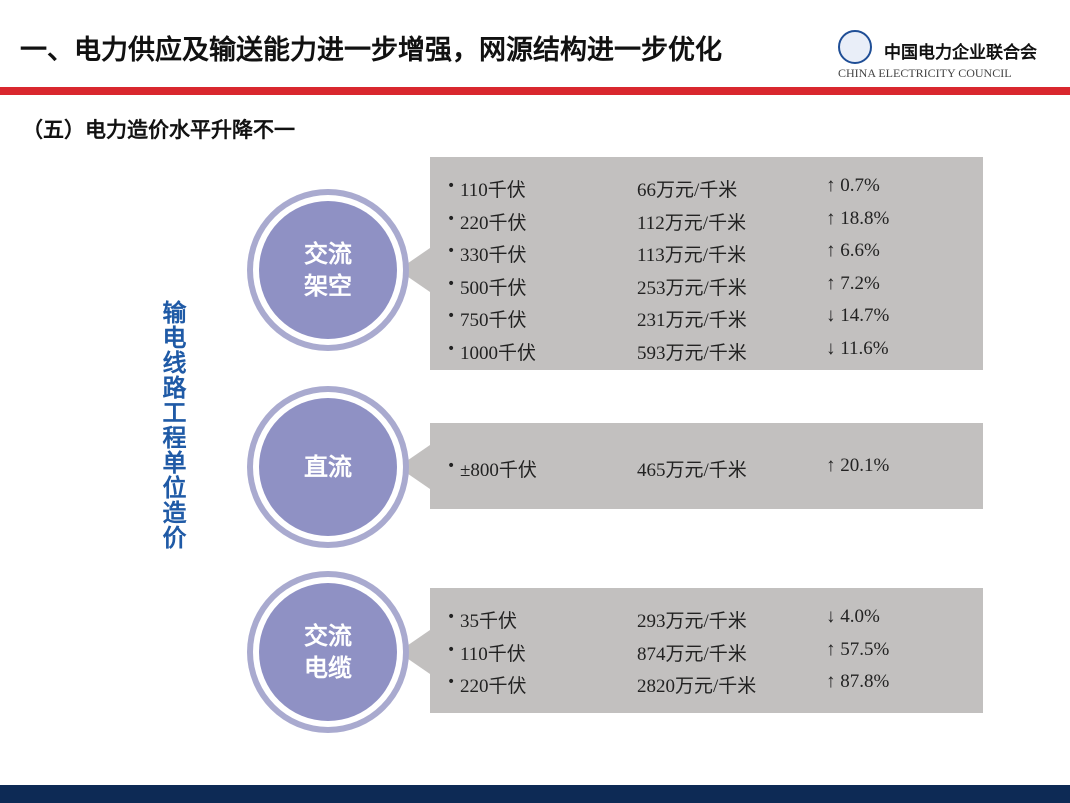  I want to click on voltage: 500千伏, so click(493, 288).